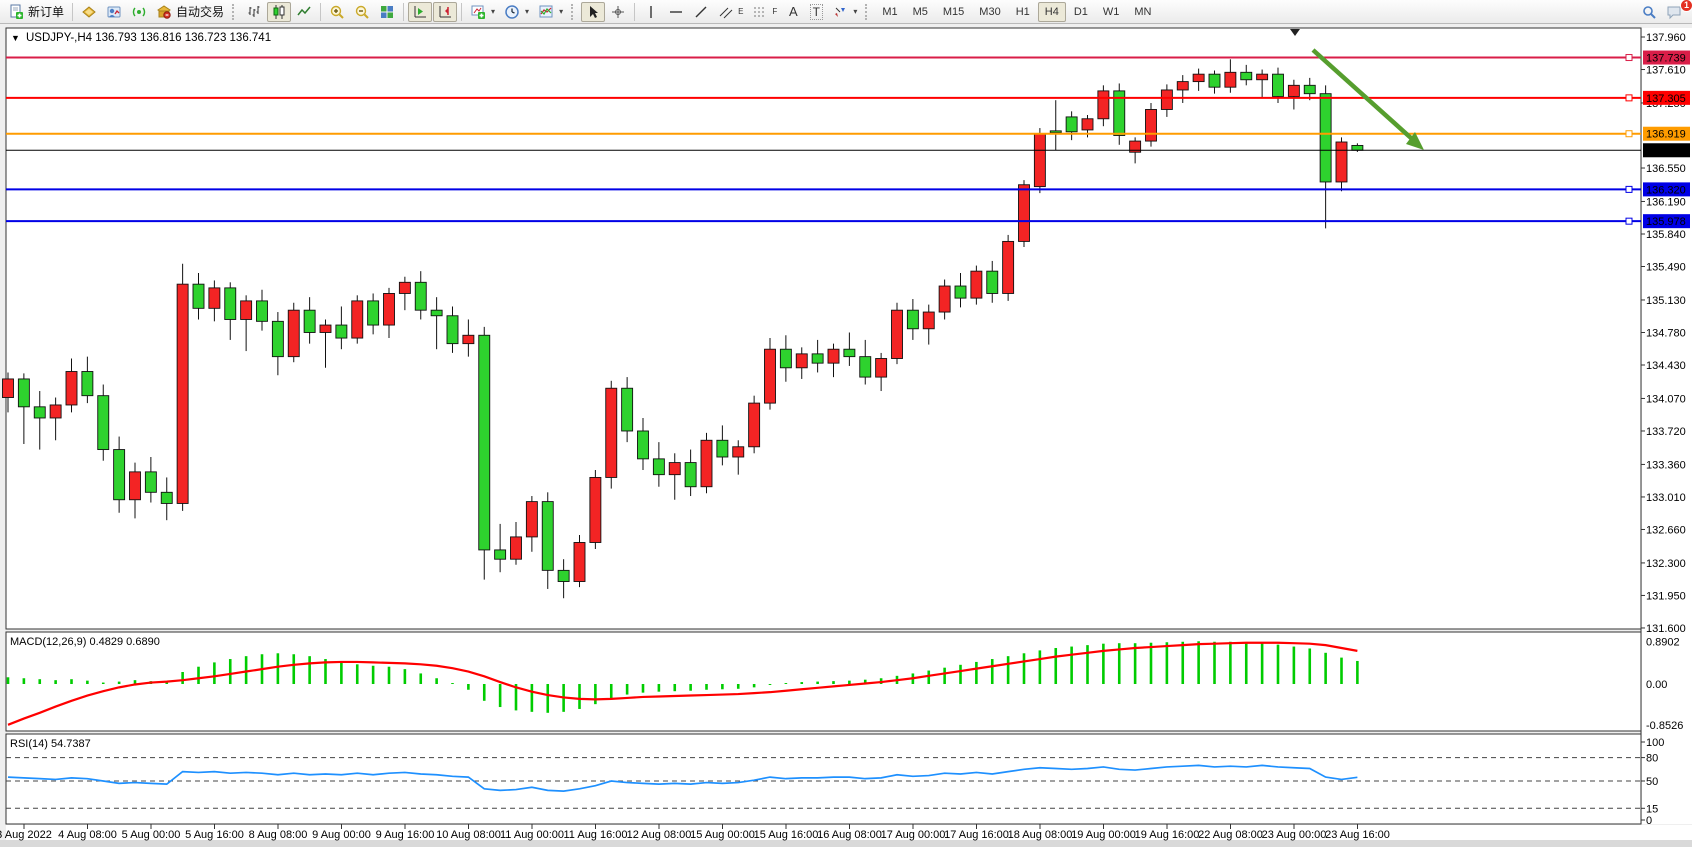  Describe the element at coordinates (1295, 32) in the screenshot. I see `chart-shift-marker` at that location.